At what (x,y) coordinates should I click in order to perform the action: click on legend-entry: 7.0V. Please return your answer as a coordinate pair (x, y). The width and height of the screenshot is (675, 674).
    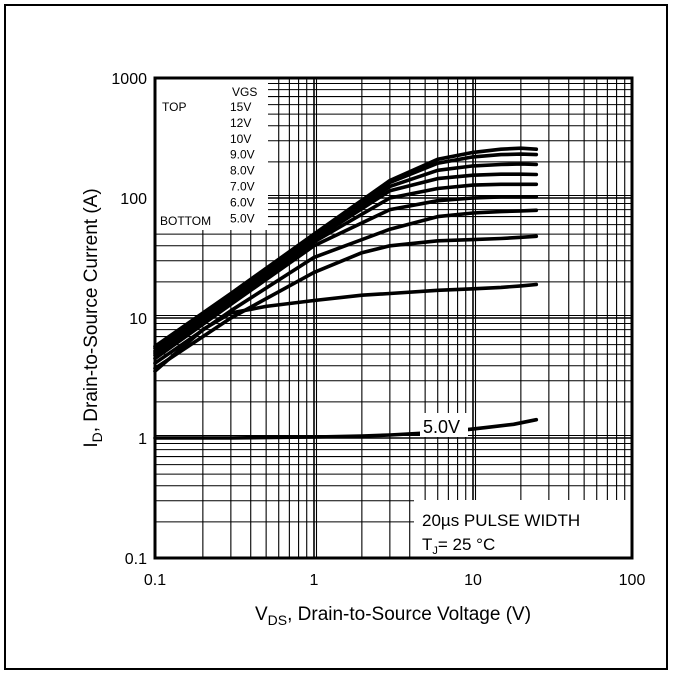
    Looking at the image, I should click on (242, 187).